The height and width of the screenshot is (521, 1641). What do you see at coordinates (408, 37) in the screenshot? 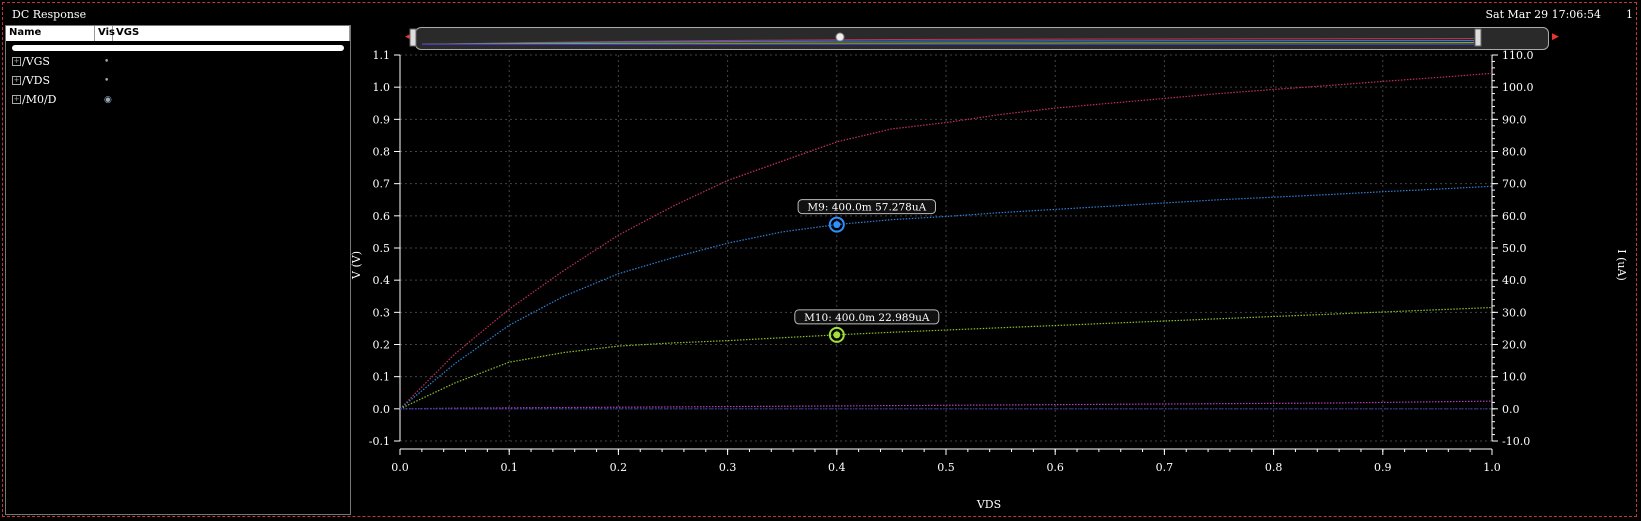
I see `scroll-left-arrow-icon: ◀` at bounding box center [408, 37].